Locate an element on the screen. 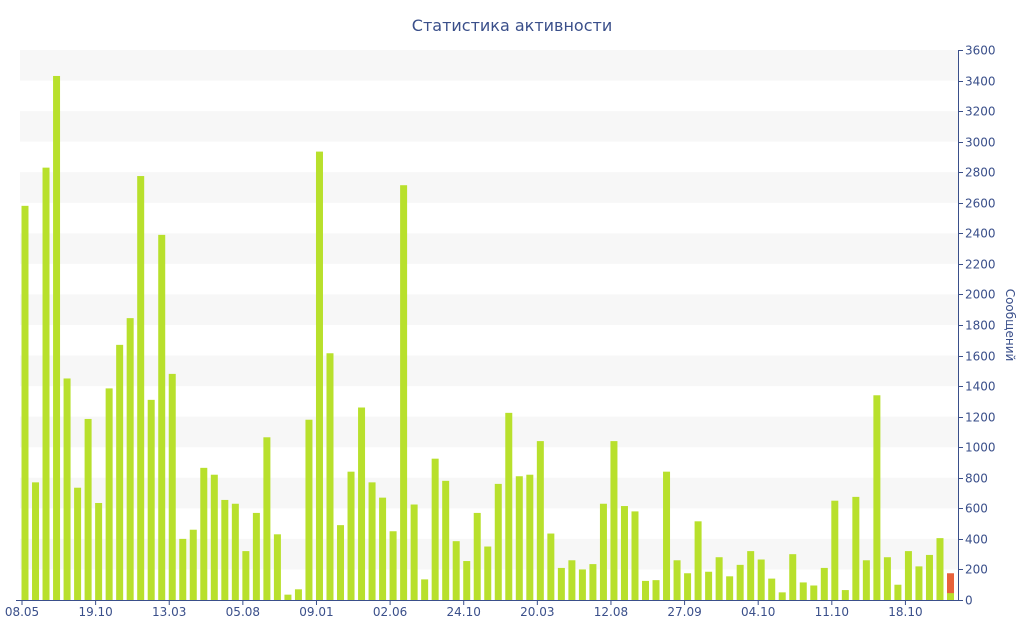 This screenshot has width=1024, height=640. y-tick-label: 1600 is located at coordinates (980, 357).